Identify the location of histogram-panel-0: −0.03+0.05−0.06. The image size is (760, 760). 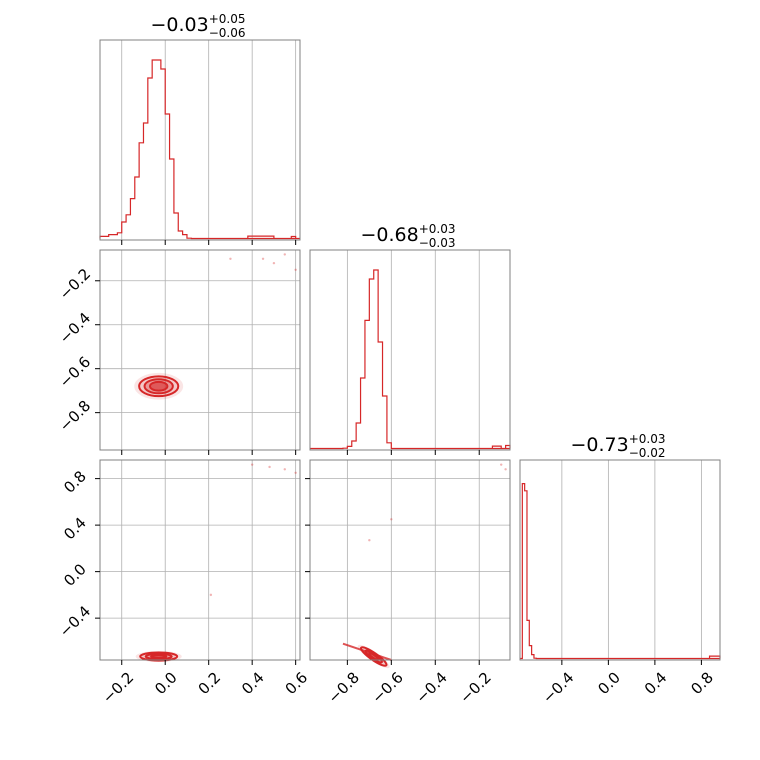
(200, 126).